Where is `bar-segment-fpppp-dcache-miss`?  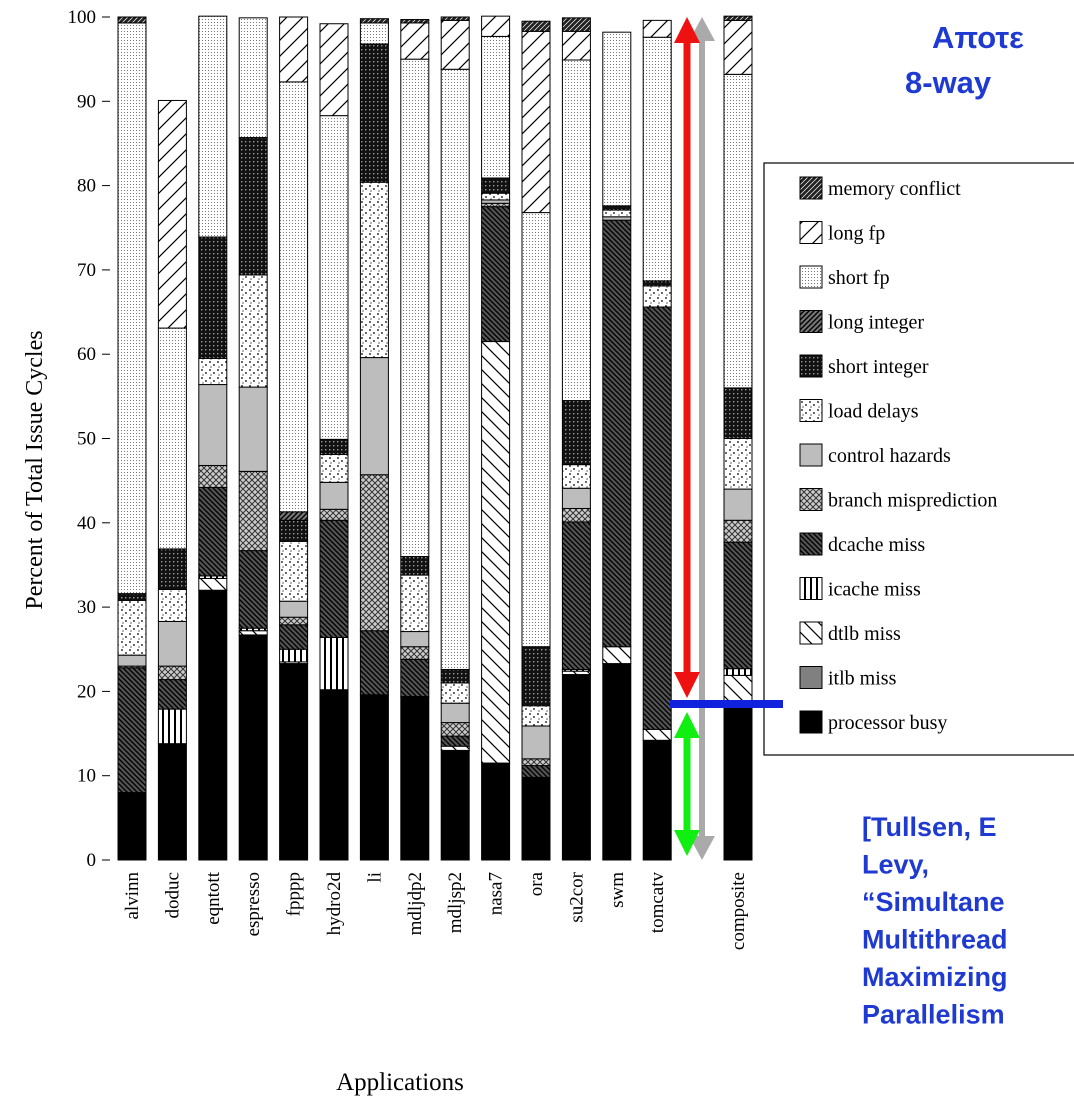 bar-segment-fpppp-dcache-miss is located at coordinates (294, 637).